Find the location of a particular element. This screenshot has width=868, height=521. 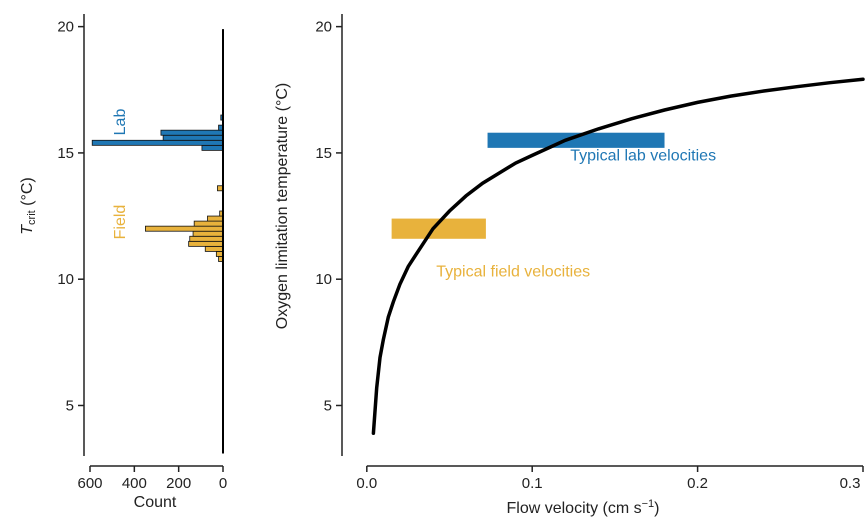

line-x-tick-label: 0.1 is located at coordinates (532, 483).